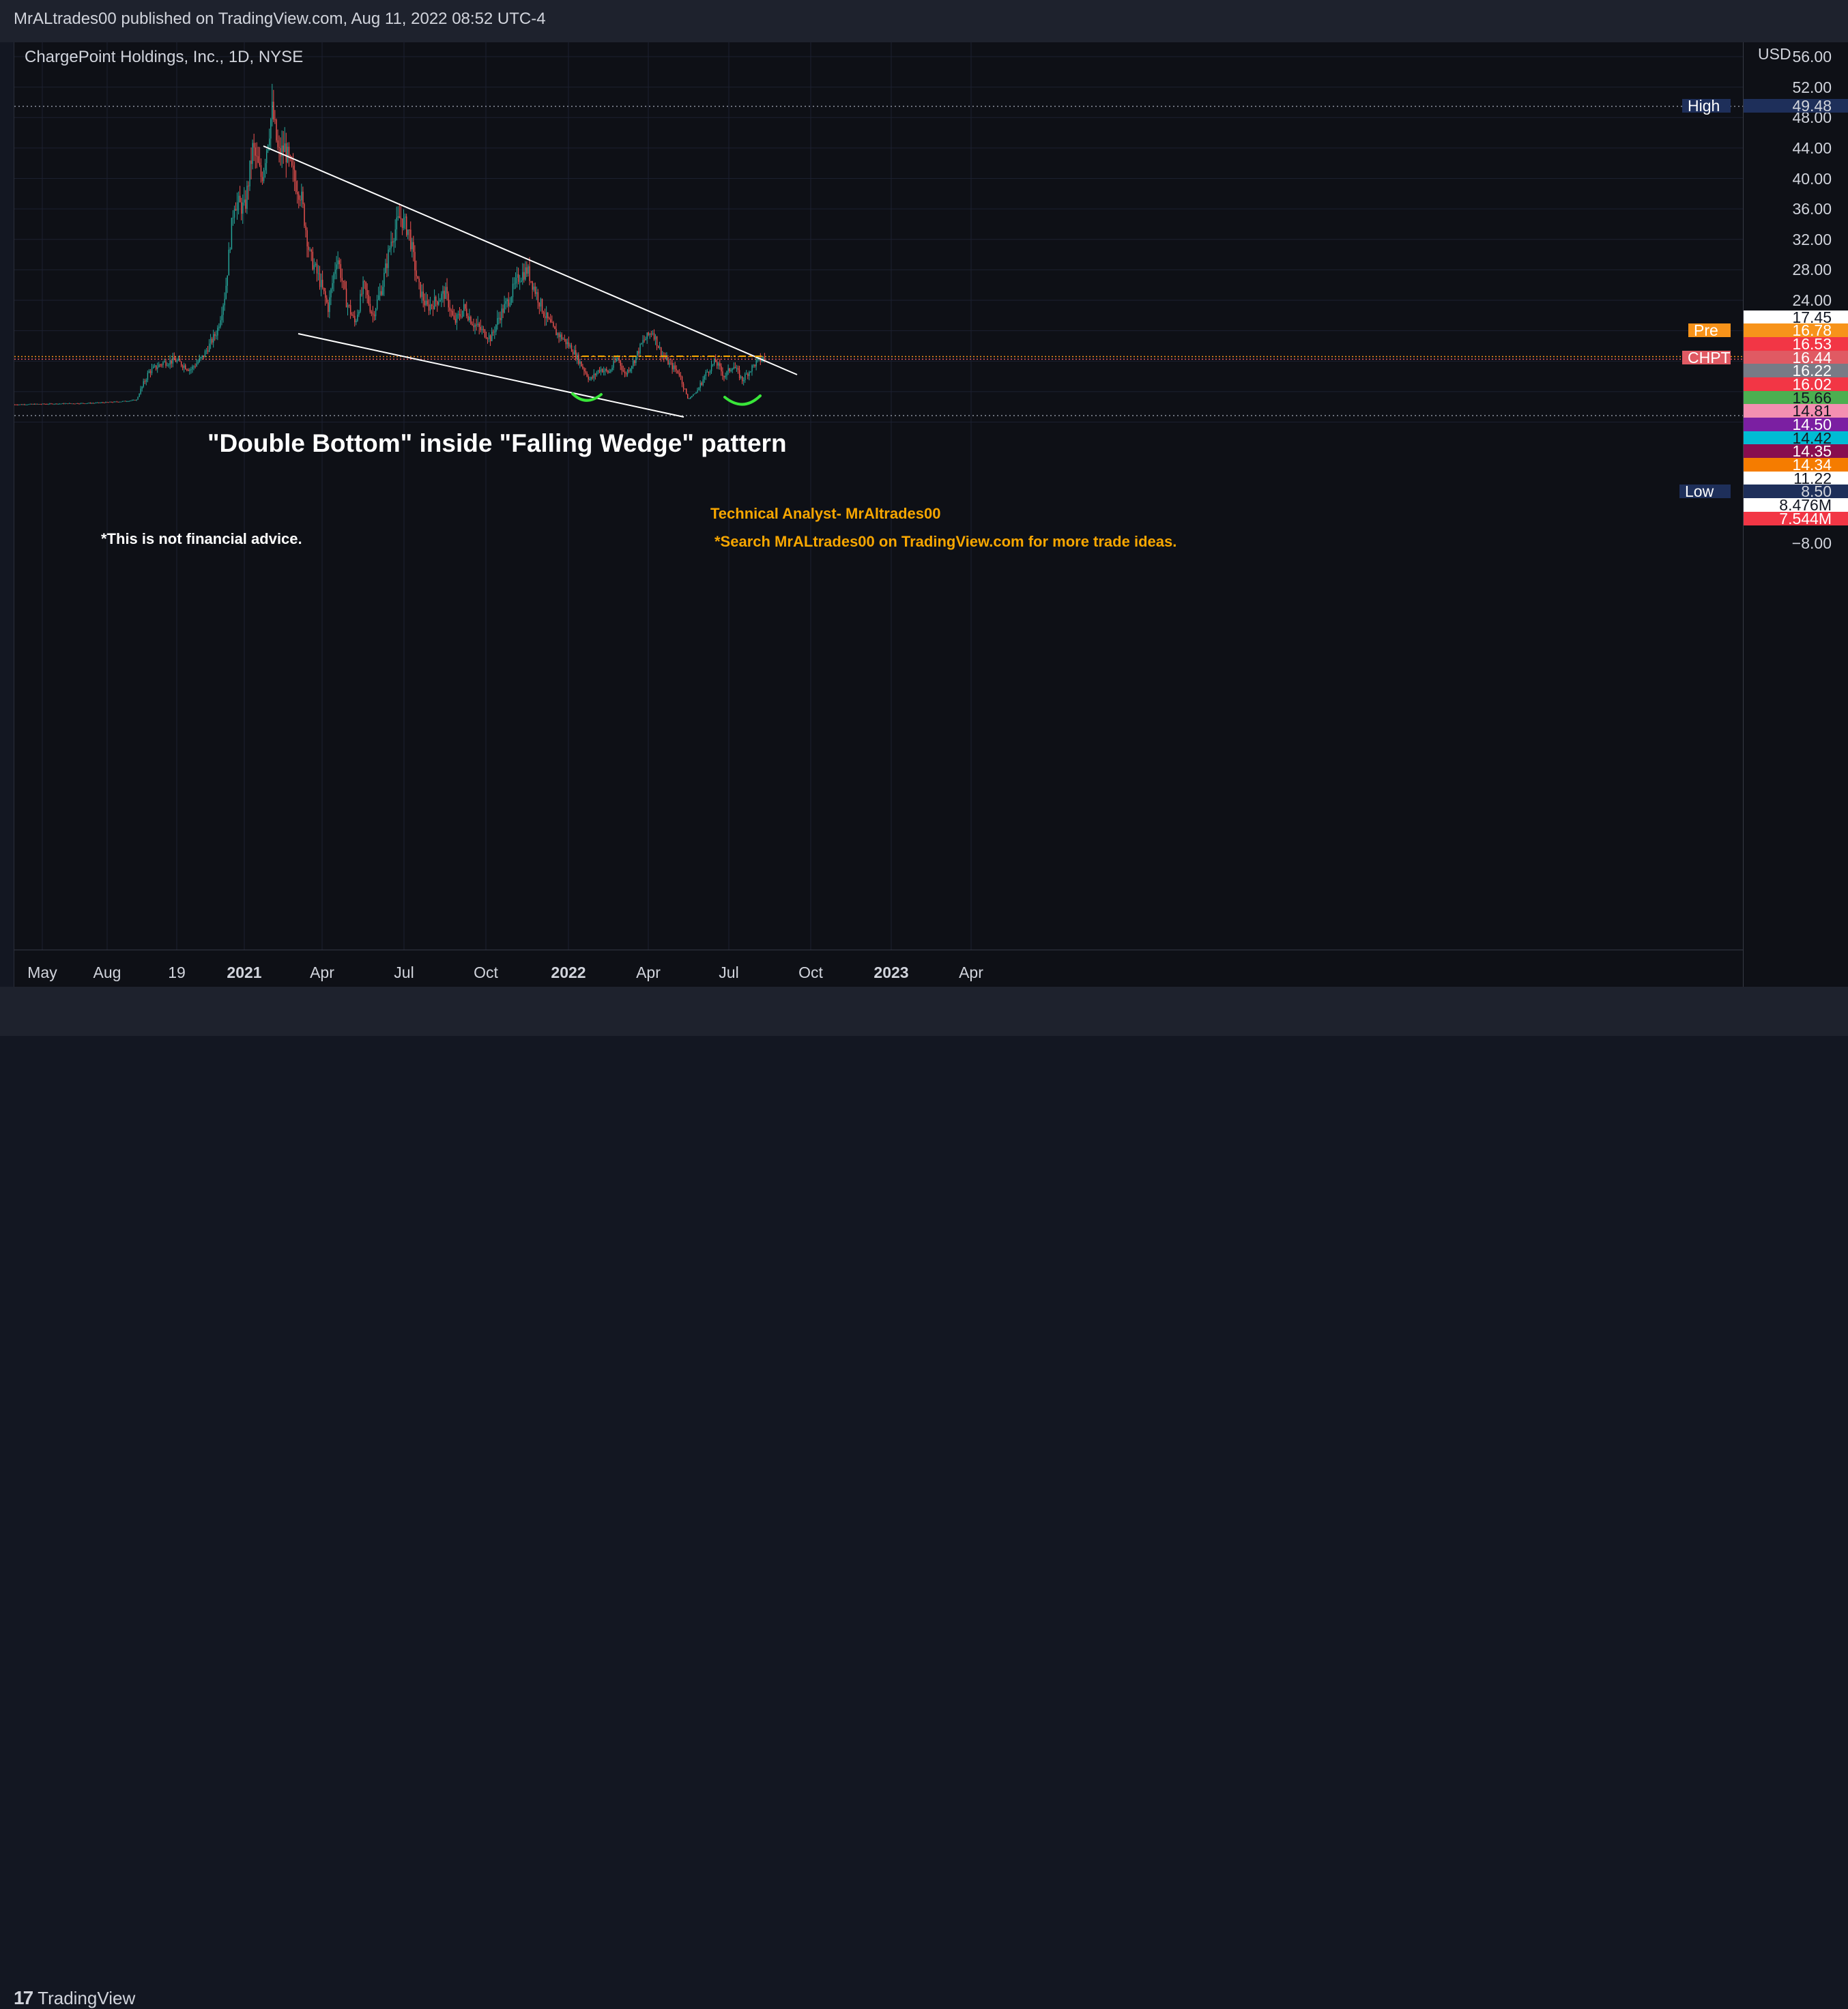  What do you see at coordinates (1812, 438) in the screenshot?
I see `price-tag-value: 14.42` at bounding box center [1812, 438].